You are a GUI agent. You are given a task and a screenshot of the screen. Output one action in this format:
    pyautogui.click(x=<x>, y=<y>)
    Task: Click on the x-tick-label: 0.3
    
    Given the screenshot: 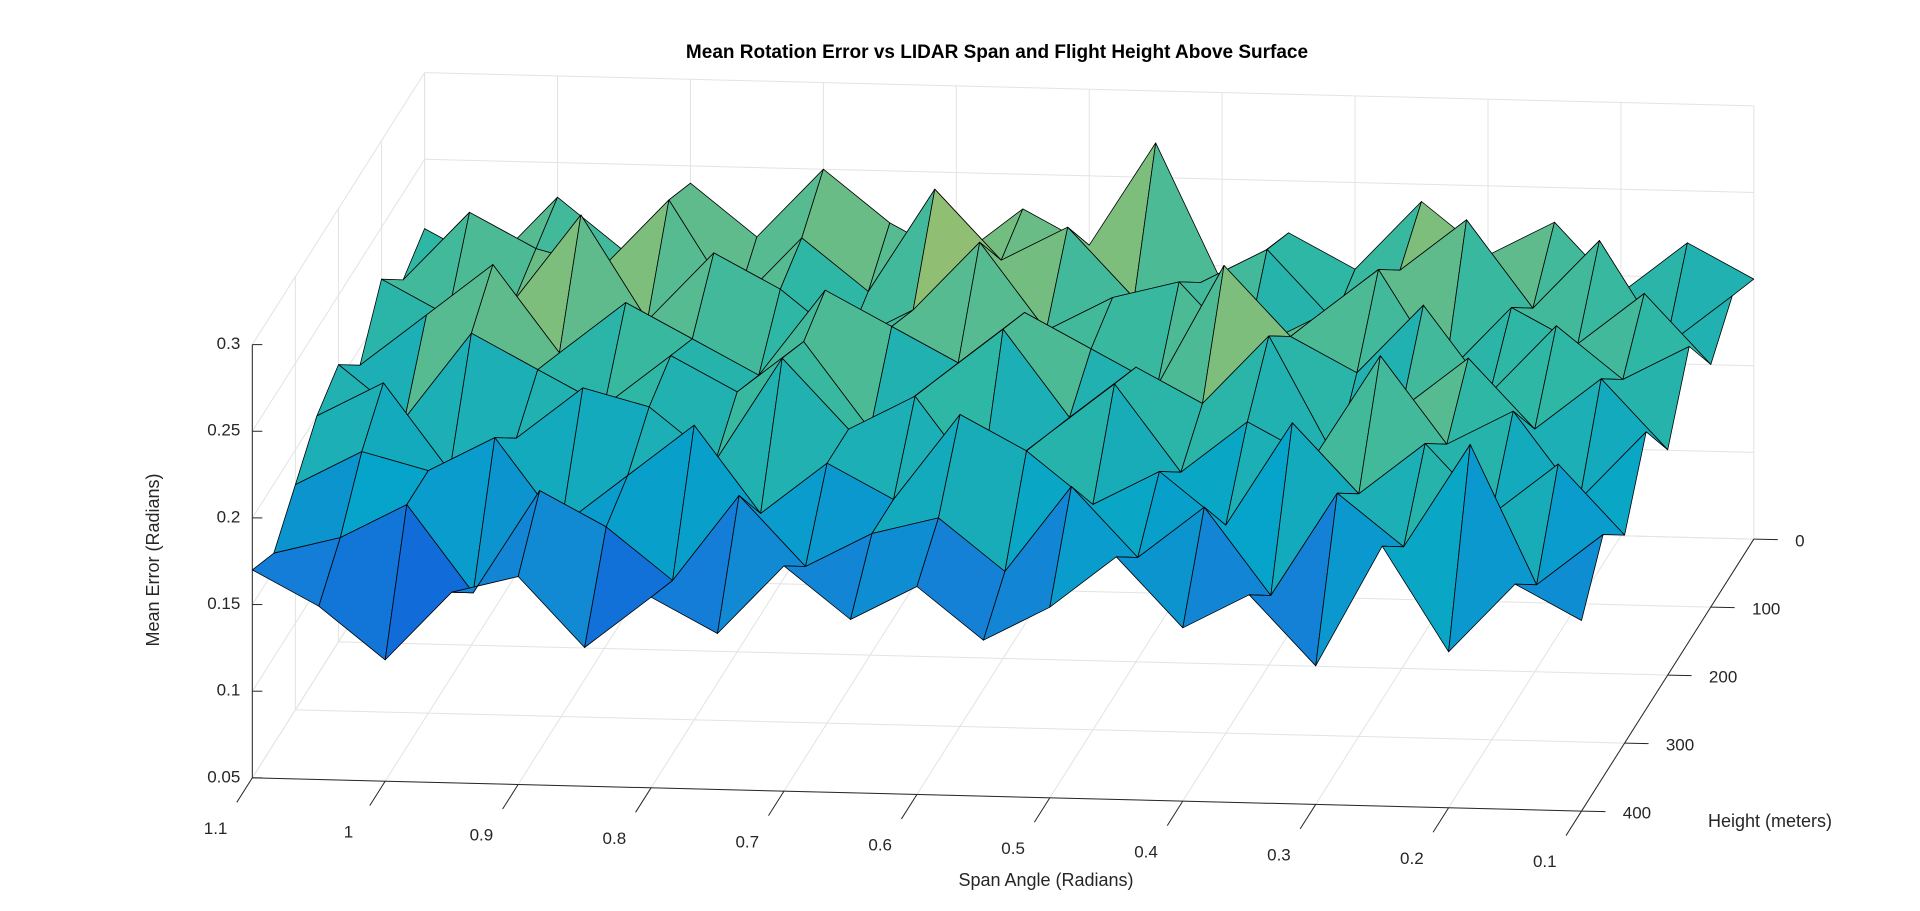 What is the action you would take?
    pyautogui.click(x=1279, y=855)
    